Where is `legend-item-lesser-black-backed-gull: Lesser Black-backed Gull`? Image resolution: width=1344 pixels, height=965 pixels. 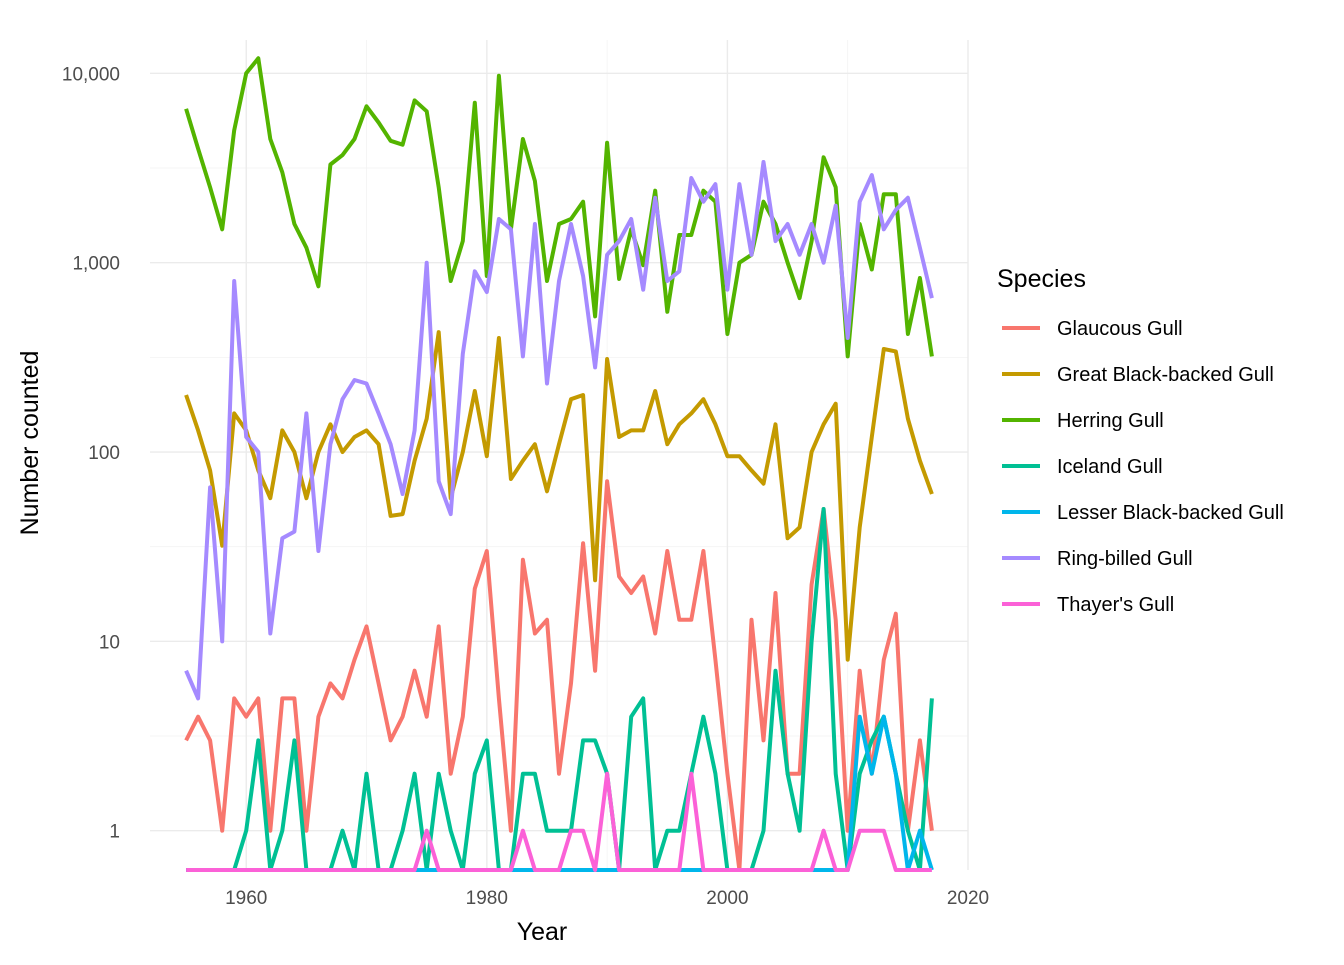 legend-item-lesser-black-backed-gull: Lesser Black-backed Gull is located at coordinates (1143, 513).